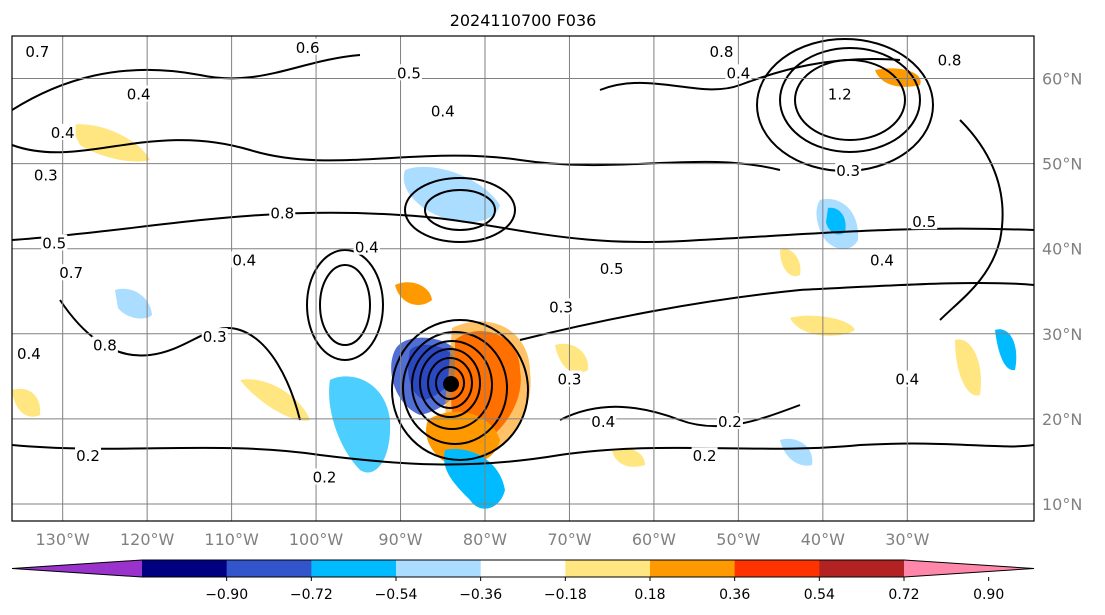  I want to click on longitude-label: 90°W, so click(400, 539).